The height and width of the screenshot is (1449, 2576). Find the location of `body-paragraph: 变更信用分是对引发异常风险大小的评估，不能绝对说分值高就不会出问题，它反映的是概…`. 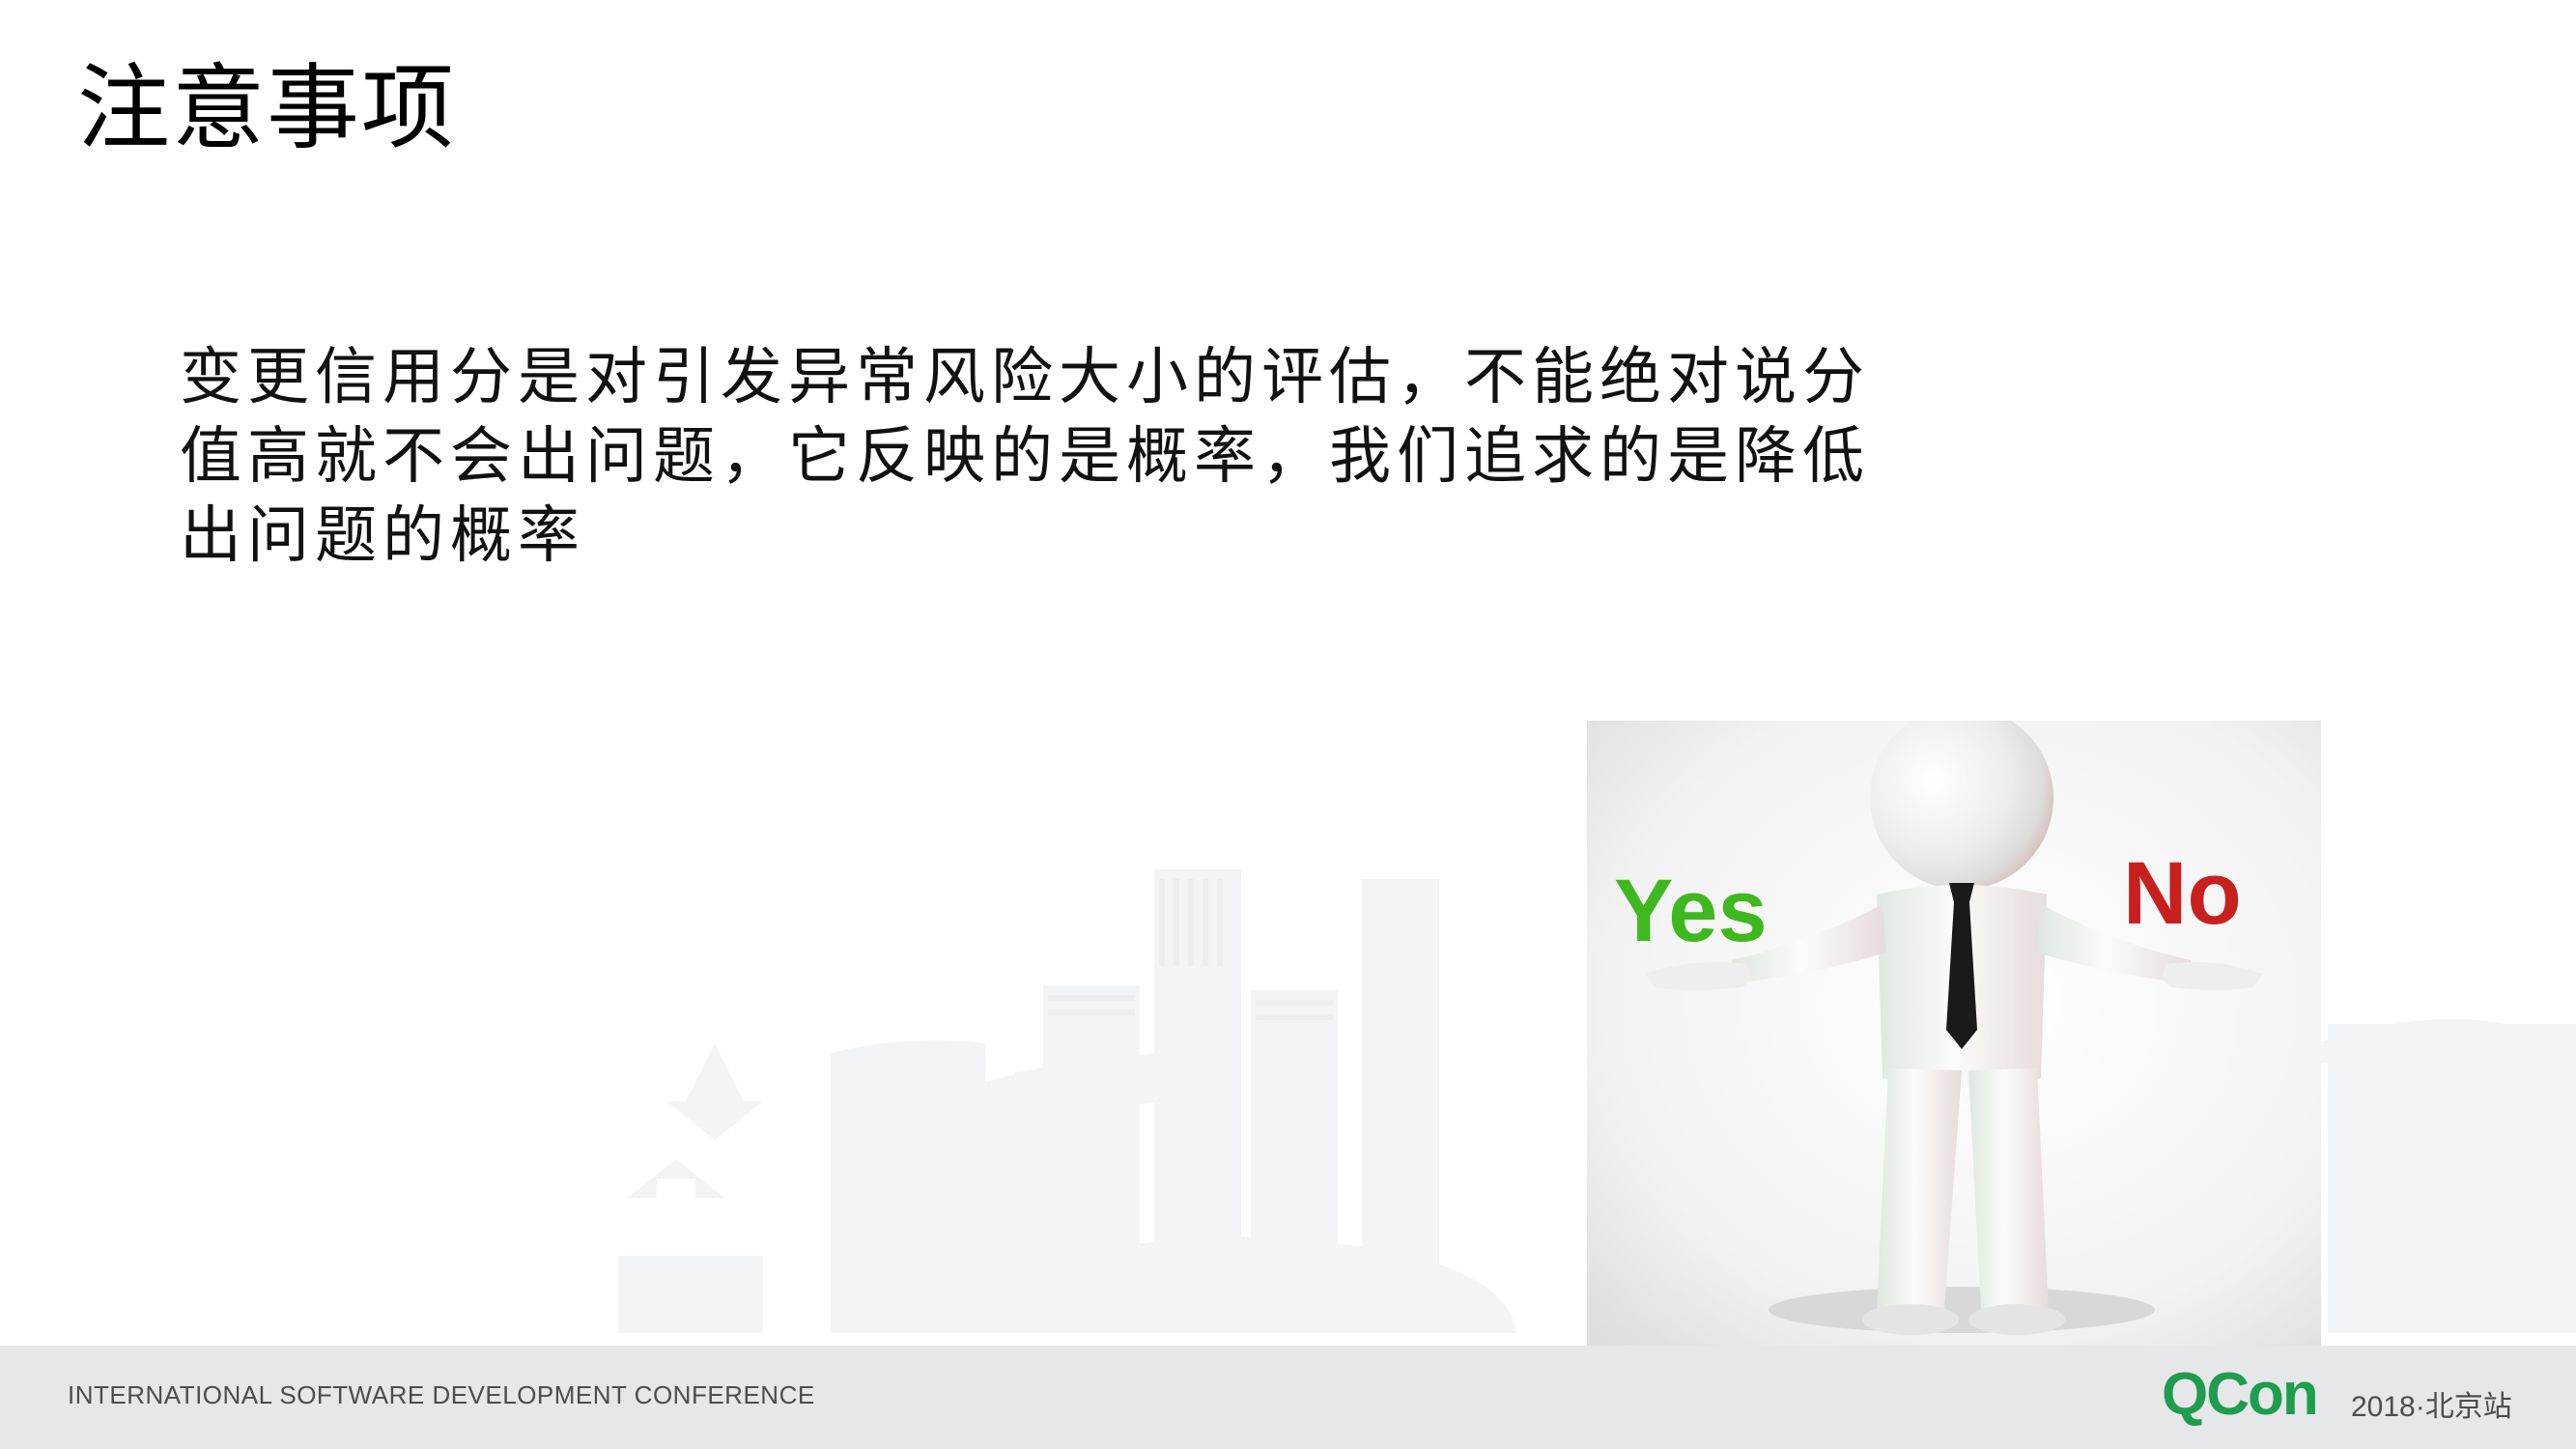

body-paragraph: 变更信用分是对引发异常风险大小的评估，不能绝对说分值高就不会出问题，它反映的是概… is located at coordinates (1025, 457).